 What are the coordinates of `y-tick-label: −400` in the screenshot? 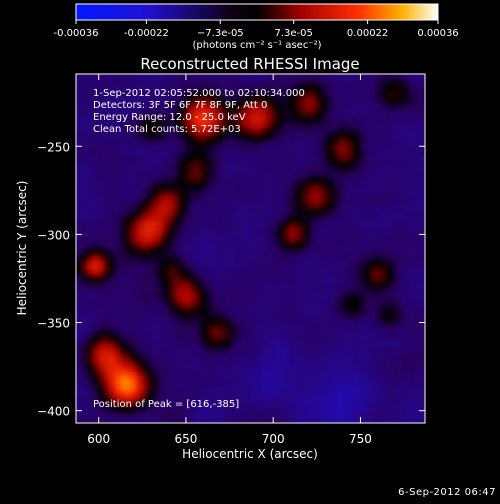 It's located at (53, 412).